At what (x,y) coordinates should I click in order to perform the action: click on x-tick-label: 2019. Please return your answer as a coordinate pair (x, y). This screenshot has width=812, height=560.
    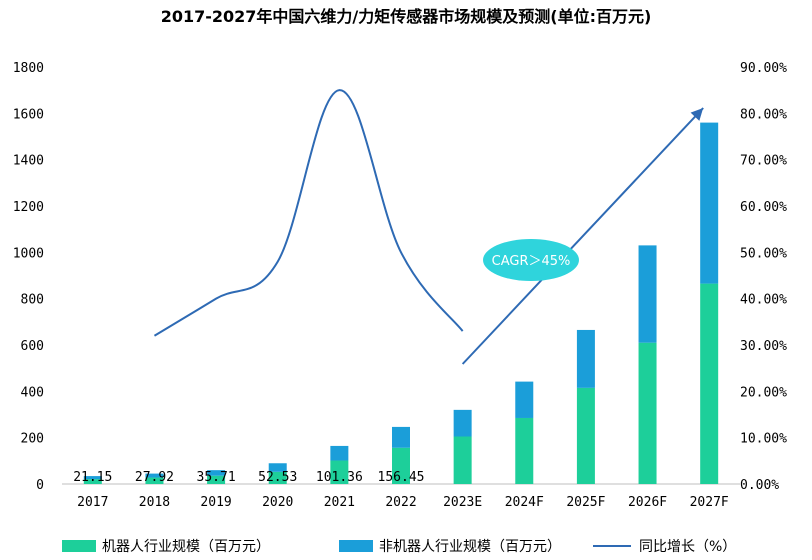
    Looking at the image, I should click on (215, 502).